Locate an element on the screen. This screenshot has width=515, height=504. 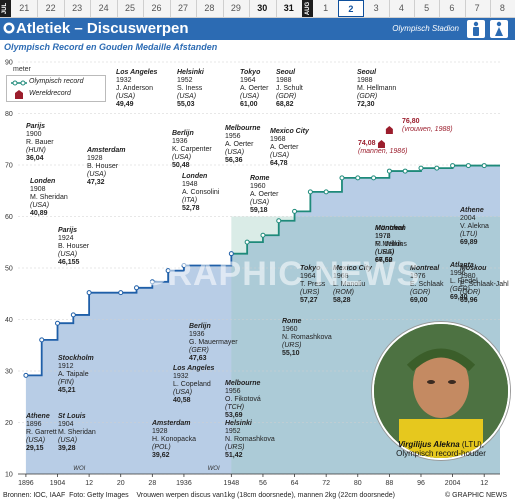
world-record-note: (vrouwen, 1988) is located at coordinates (427, 129).